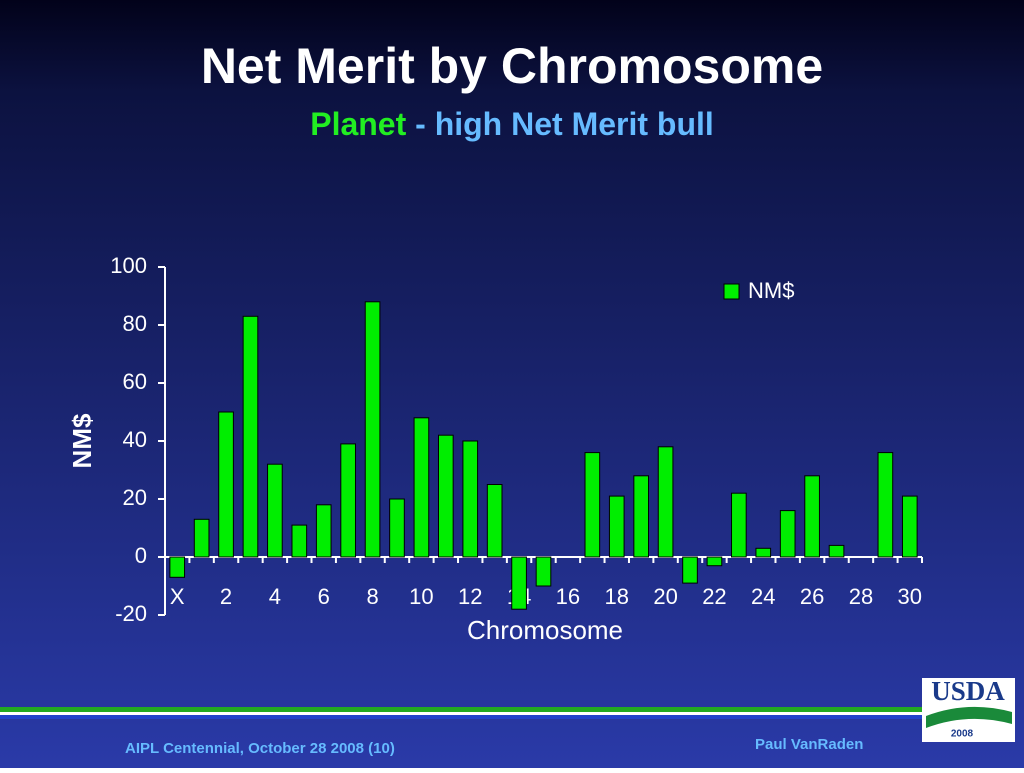 This screenshot has width=1024, height=773. I want to click on x-tick-label: 4, so click(275, 596).